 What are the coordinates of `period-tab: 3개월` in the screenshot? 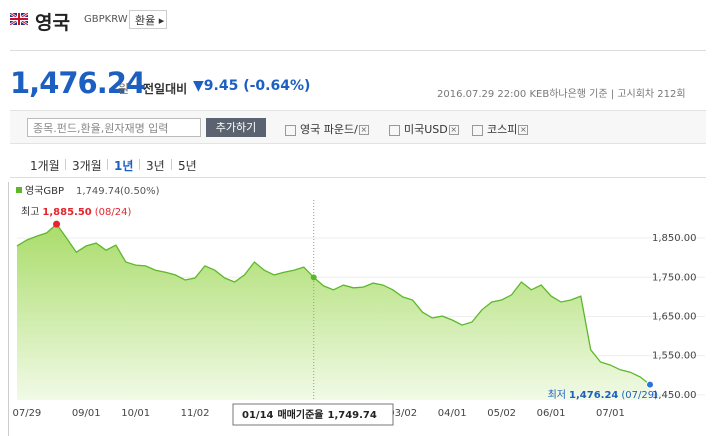 It's located at (87, 166).